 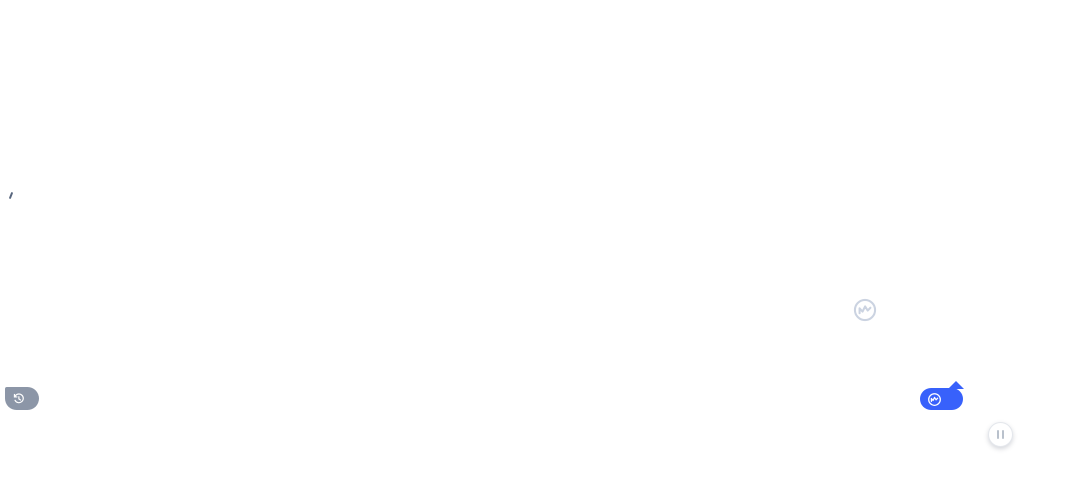 I want to click on watermark, so click(x=868, y=310).